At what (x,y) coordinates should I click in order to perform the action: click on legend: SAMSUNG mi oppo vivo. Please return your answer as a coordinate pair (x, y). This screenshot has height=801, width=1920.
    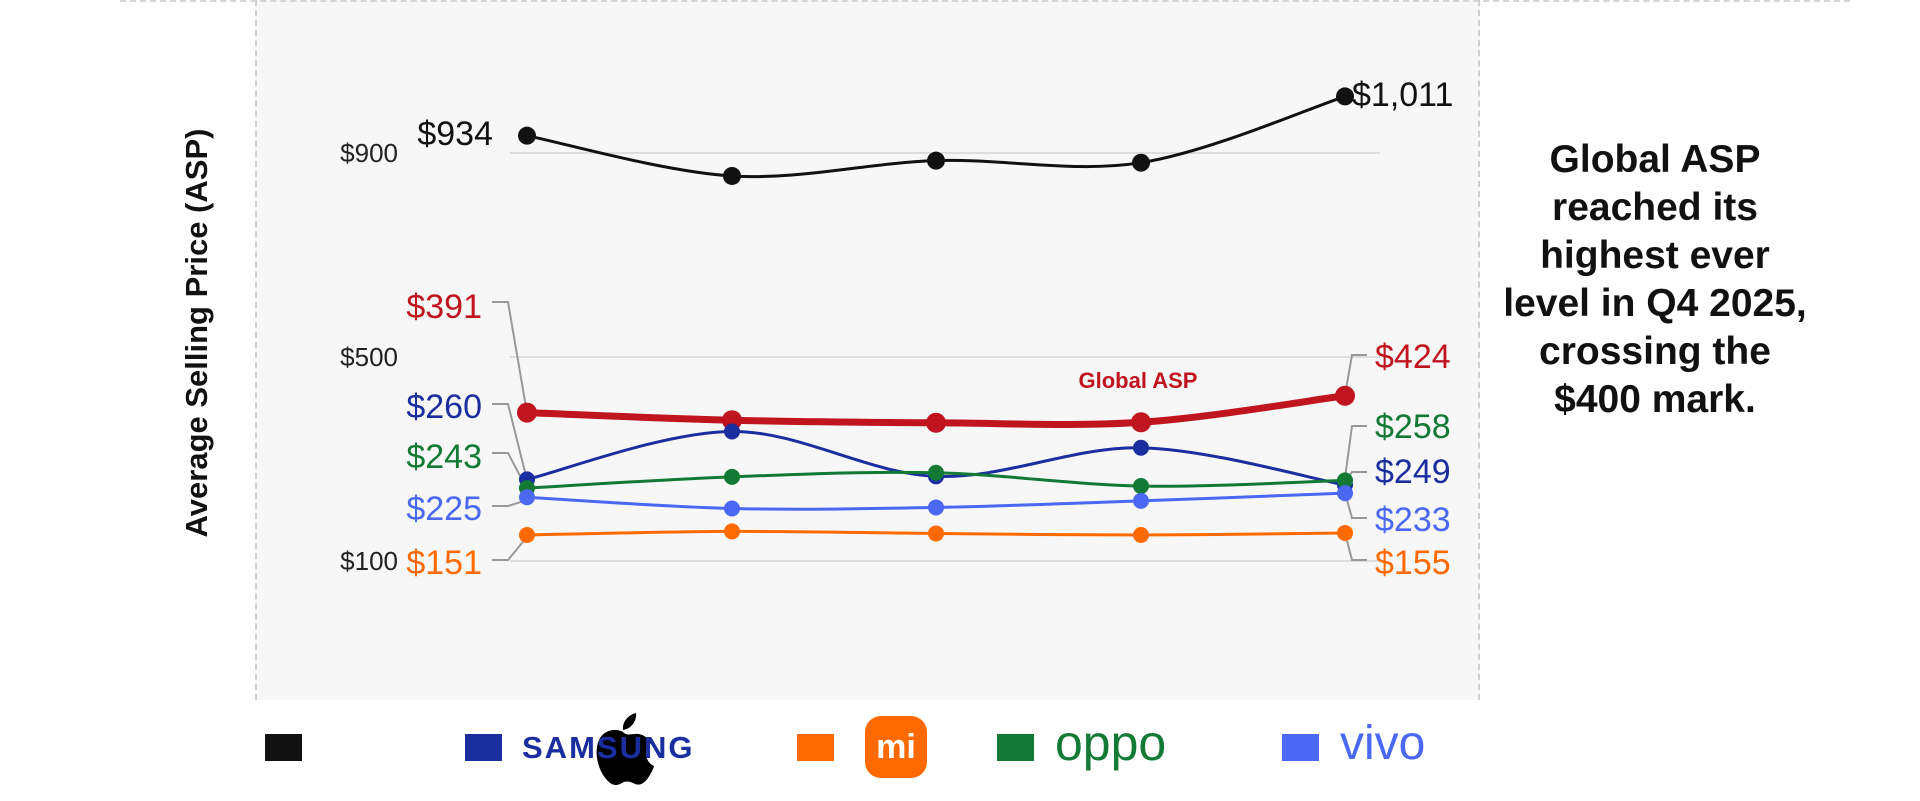
    Looking at the image, I should click on (880, 742).